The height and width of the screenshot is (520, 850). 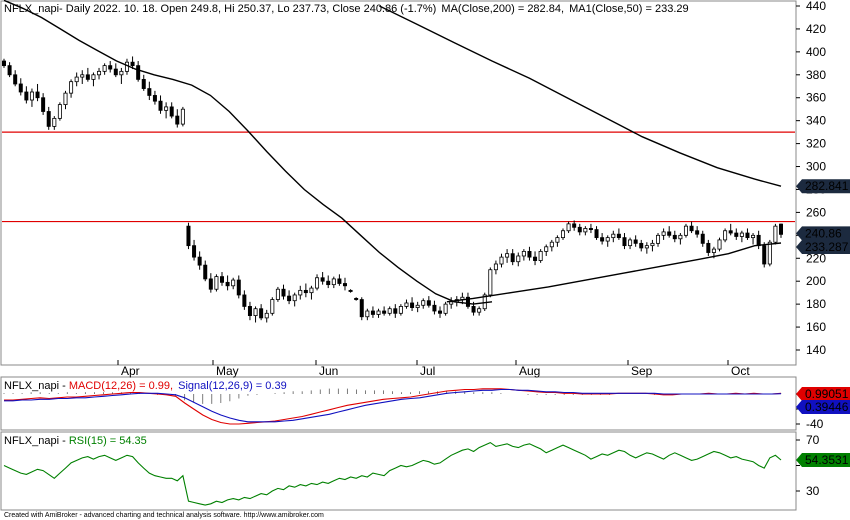 I want to click on macd-value-badge: 0.99051, so click(x=823, y=394).